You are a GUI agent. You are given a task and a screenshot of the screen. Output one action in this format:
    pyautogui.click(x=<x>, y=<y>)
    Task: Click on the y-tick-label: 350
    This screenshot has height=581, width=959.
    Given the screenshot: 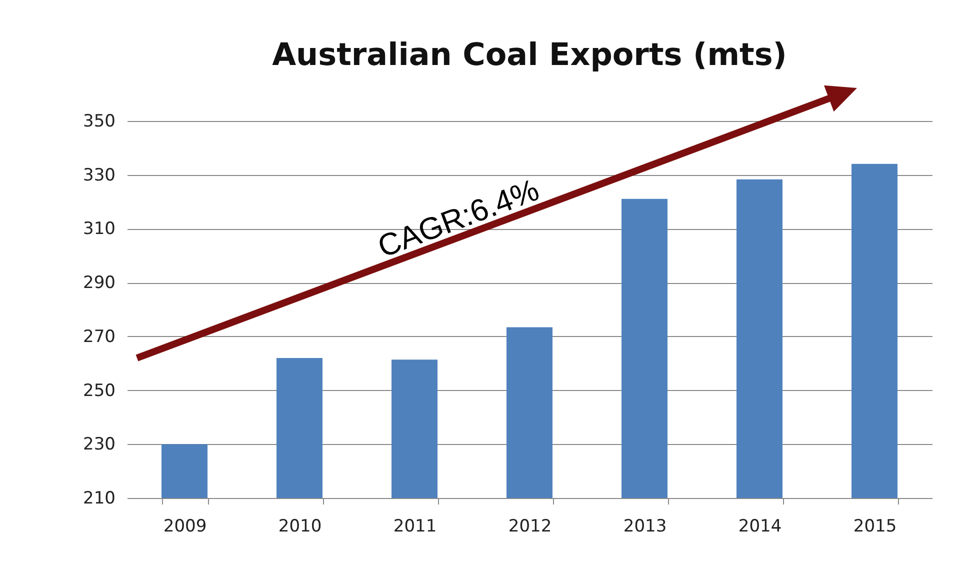 What is the action you would take?
    pyautogui.click(x=99, y=122)
    